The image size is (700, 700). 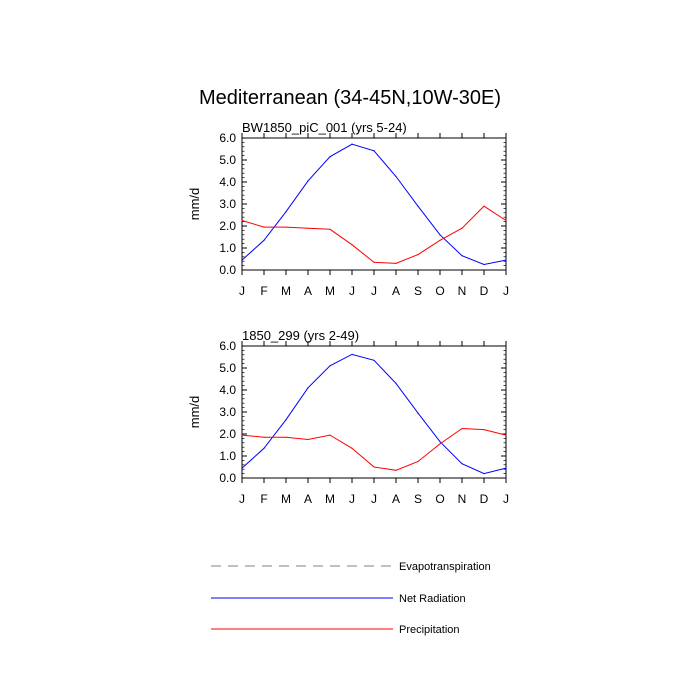 What do you see at coordinates (439, 499) in the screenshot?
I see `x-tick-label: O` at bounding box center [439, 499].